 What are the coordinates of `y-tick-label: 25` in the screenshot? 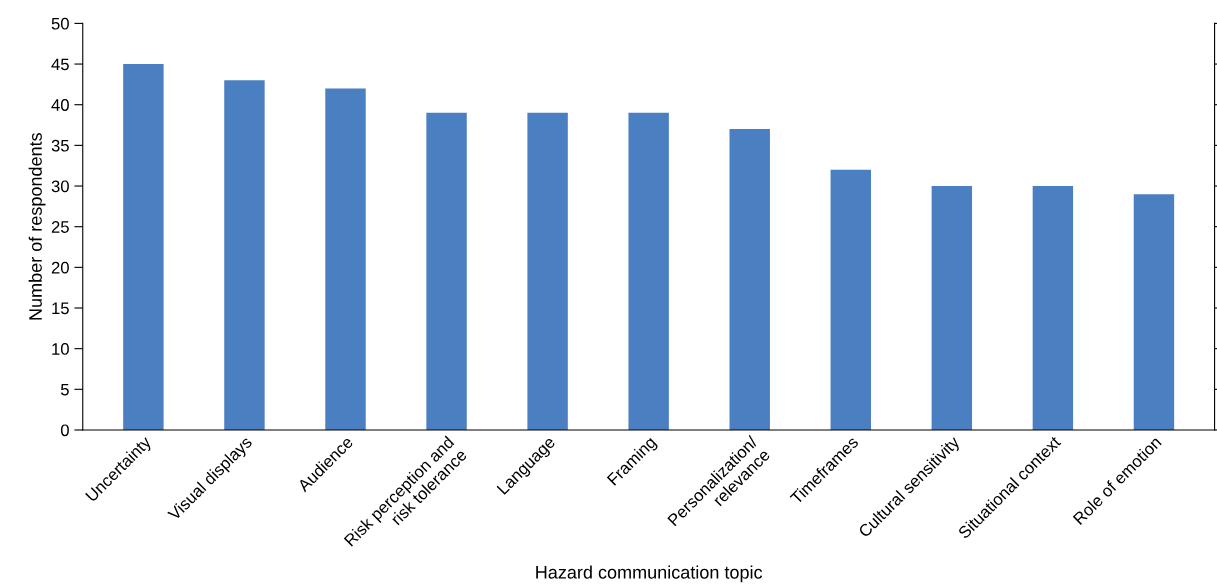 It's located at (60, 227).